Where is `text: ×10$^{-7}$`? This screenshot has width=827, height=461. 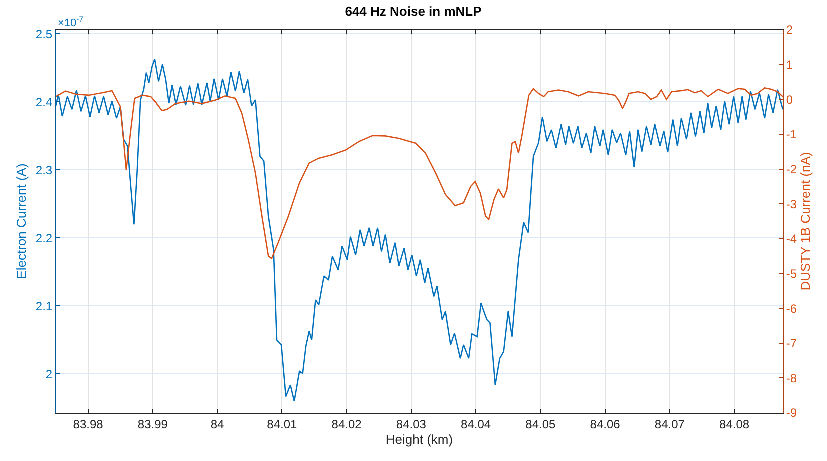 text: ×10$^{-7}$ is located at coordinates (71, 22).